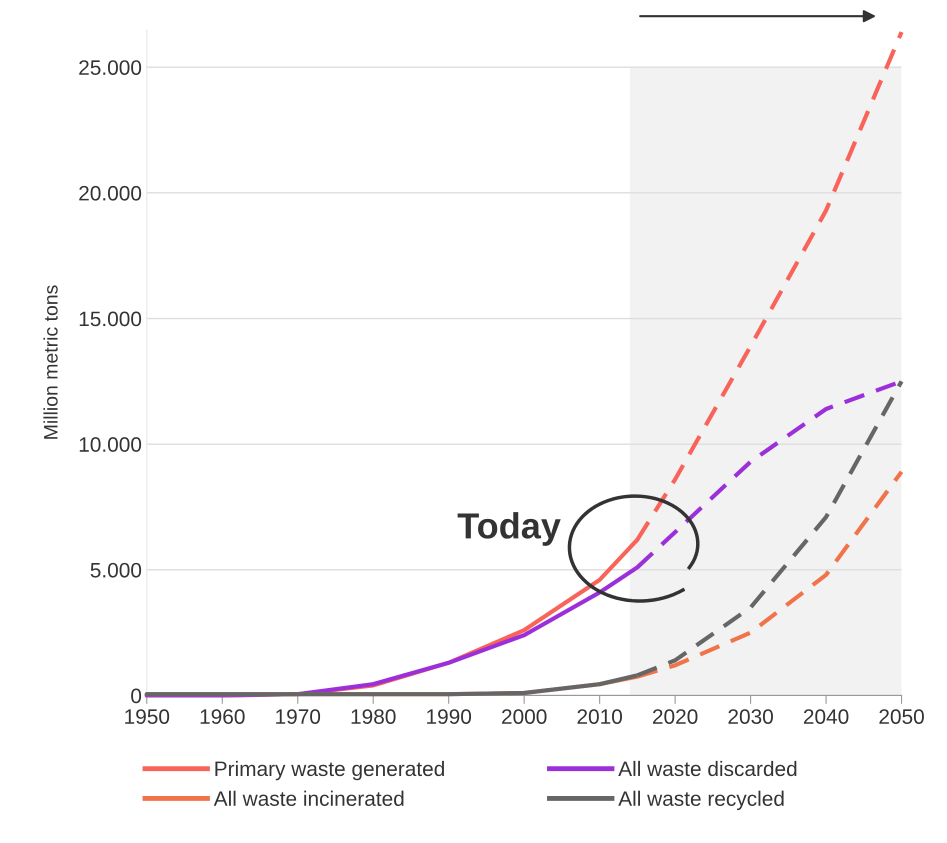 The image size is (947, 843). I want to click on y-tick-label: 25.000, so click(110, 67).